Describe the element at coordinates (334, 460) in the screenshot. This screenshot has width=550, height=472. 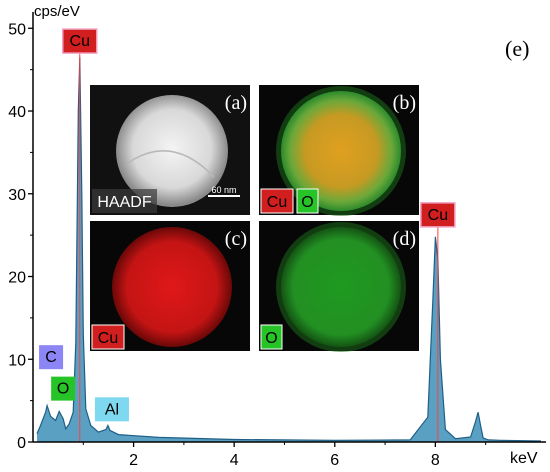
I see `x-tick-label: 6` at that location.